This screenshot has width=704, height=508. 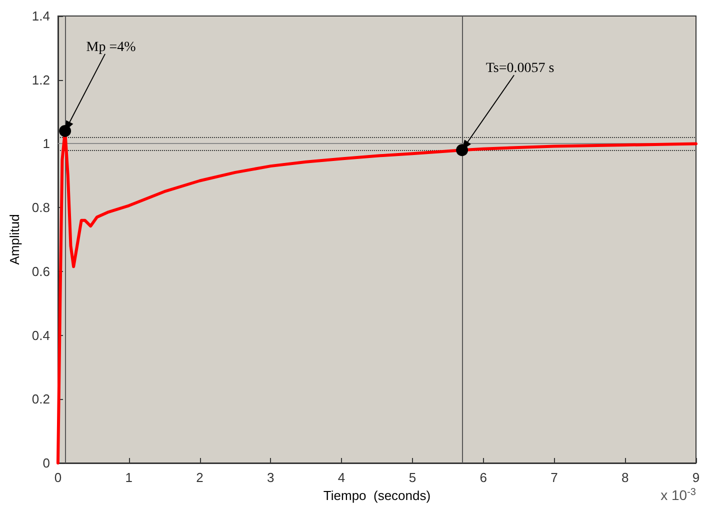 I want to click on y-tick-label: 0.2, so click(x=41, y=399).